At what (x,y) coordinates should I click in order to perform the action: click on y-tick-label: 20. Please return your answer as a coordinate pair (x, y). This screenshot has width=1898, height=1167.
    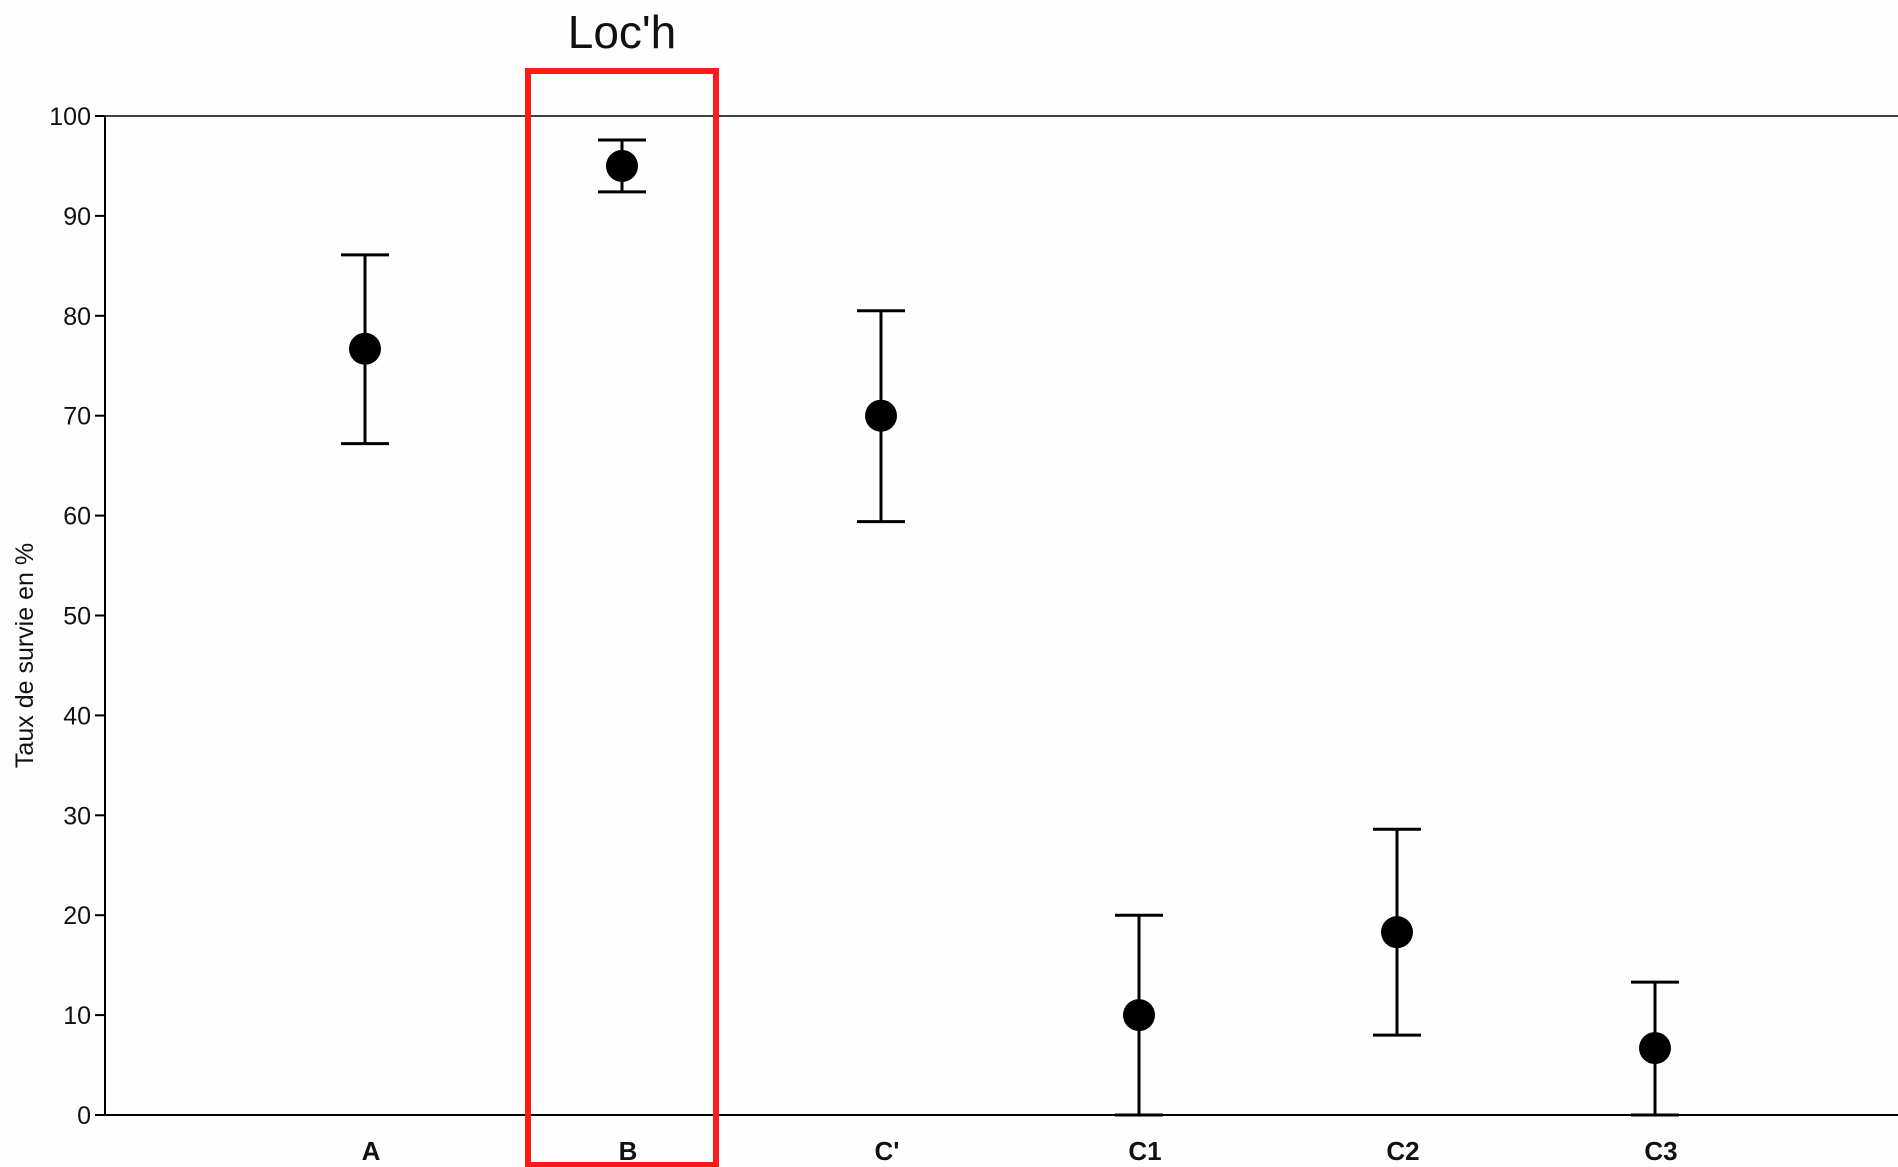
    Looking at the image, I should click on (77, 916).